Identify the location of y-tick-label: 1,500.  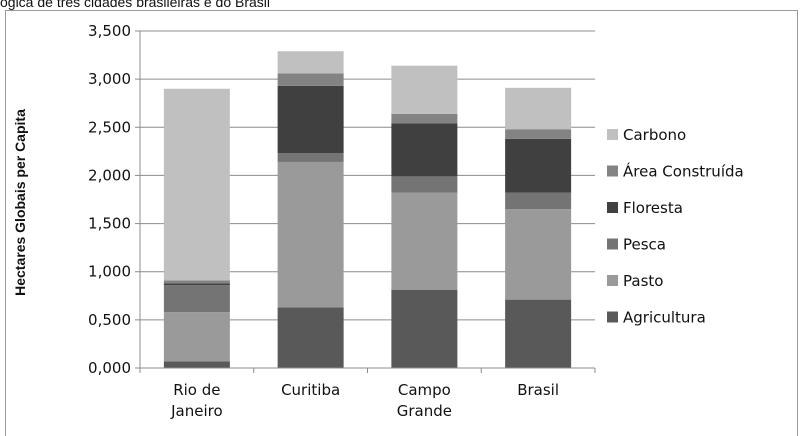
(109, 224).